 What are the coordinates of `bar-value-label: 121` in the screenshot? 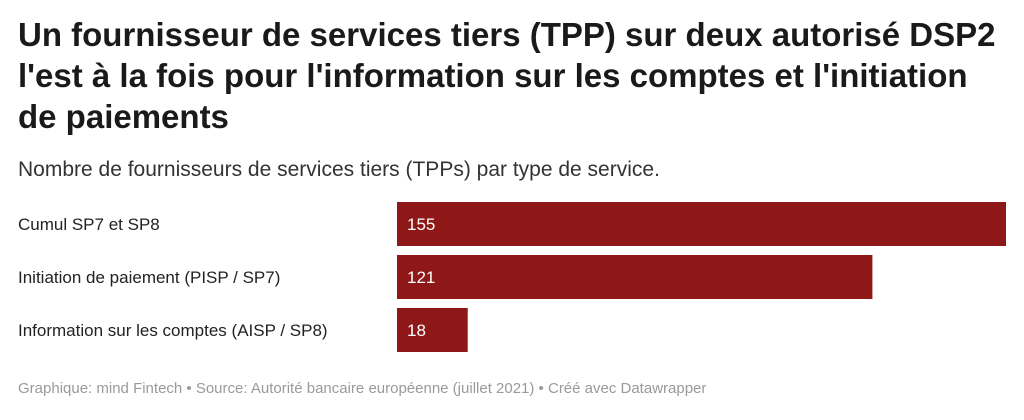 It's located at (421, 277).